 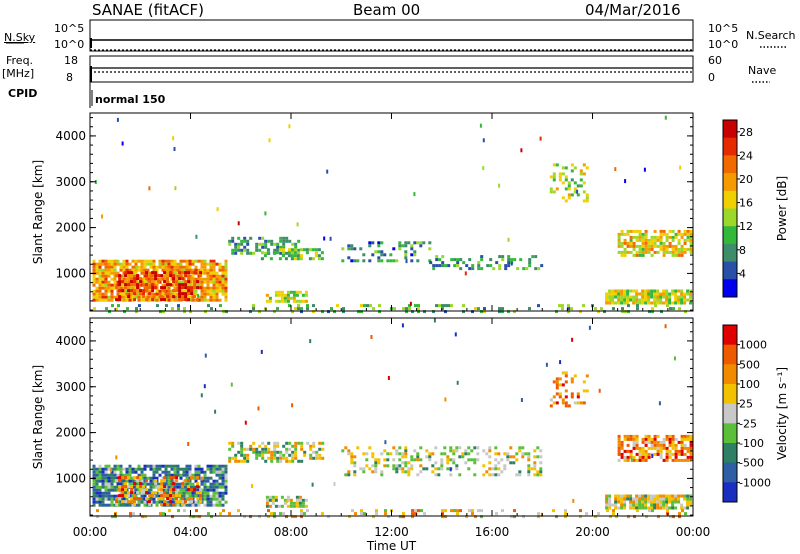 I want to click on x-tick-label: 16:00, so click(x=492, y=532).